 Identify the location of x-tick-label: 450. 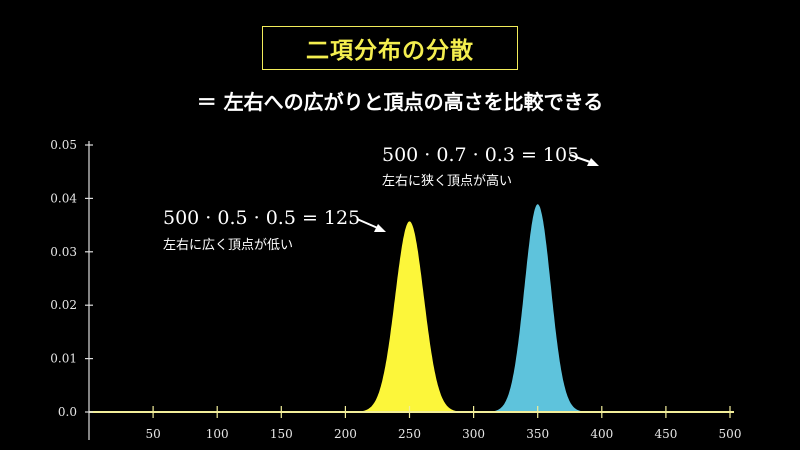
(665, 434).